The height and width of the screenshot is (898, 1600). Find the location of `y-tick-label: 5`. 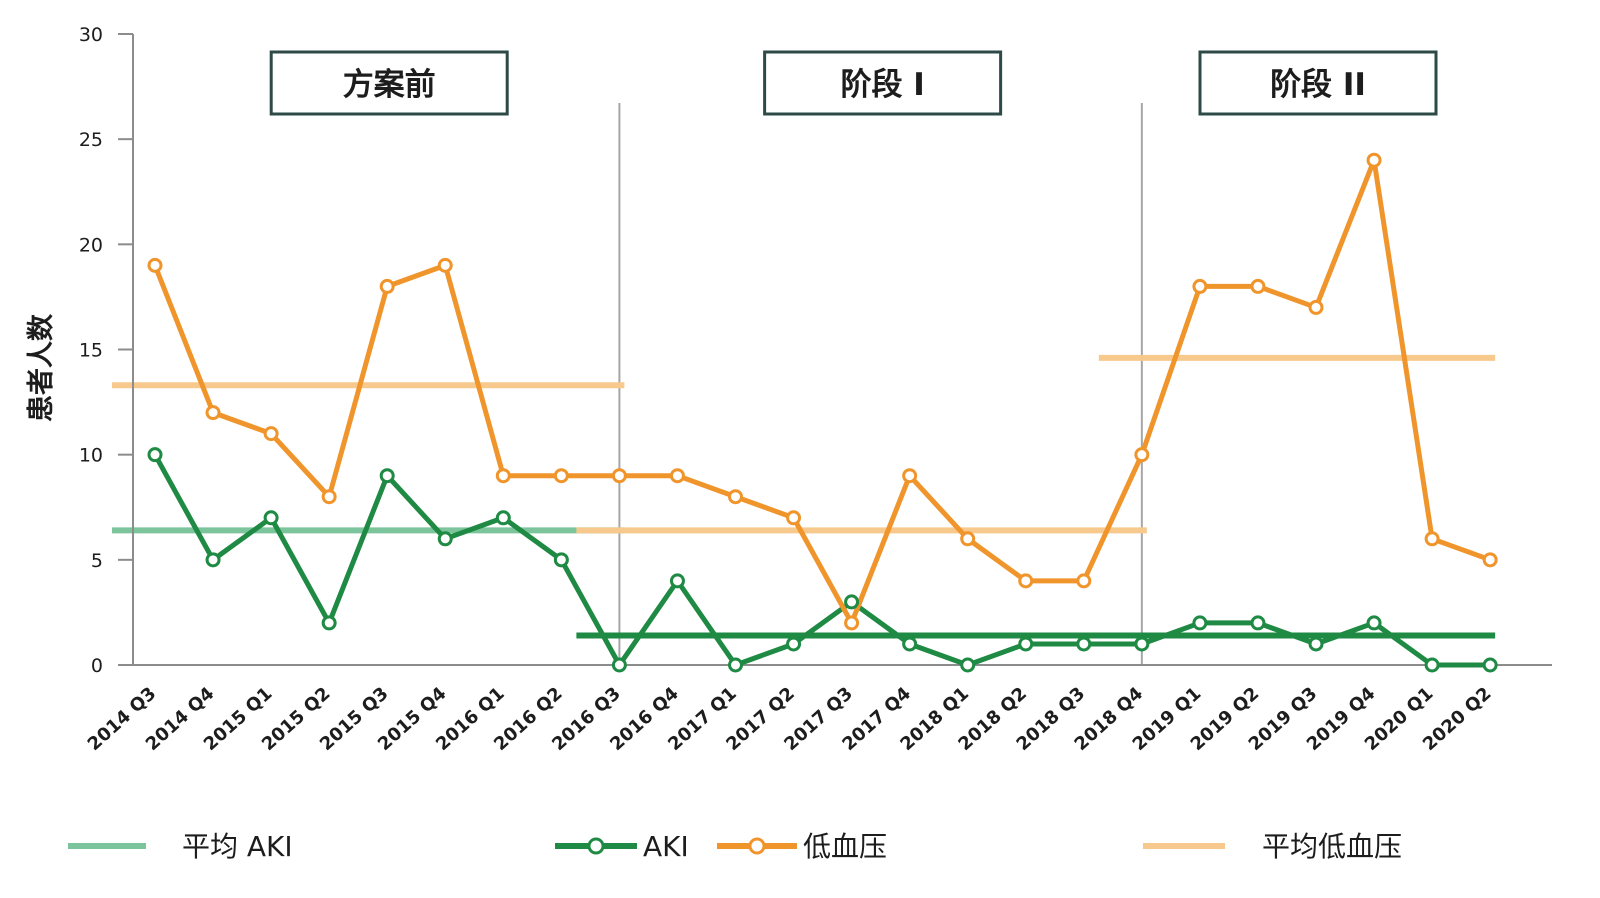

y-tick-label: 5 is located at coordinates (97, 561).